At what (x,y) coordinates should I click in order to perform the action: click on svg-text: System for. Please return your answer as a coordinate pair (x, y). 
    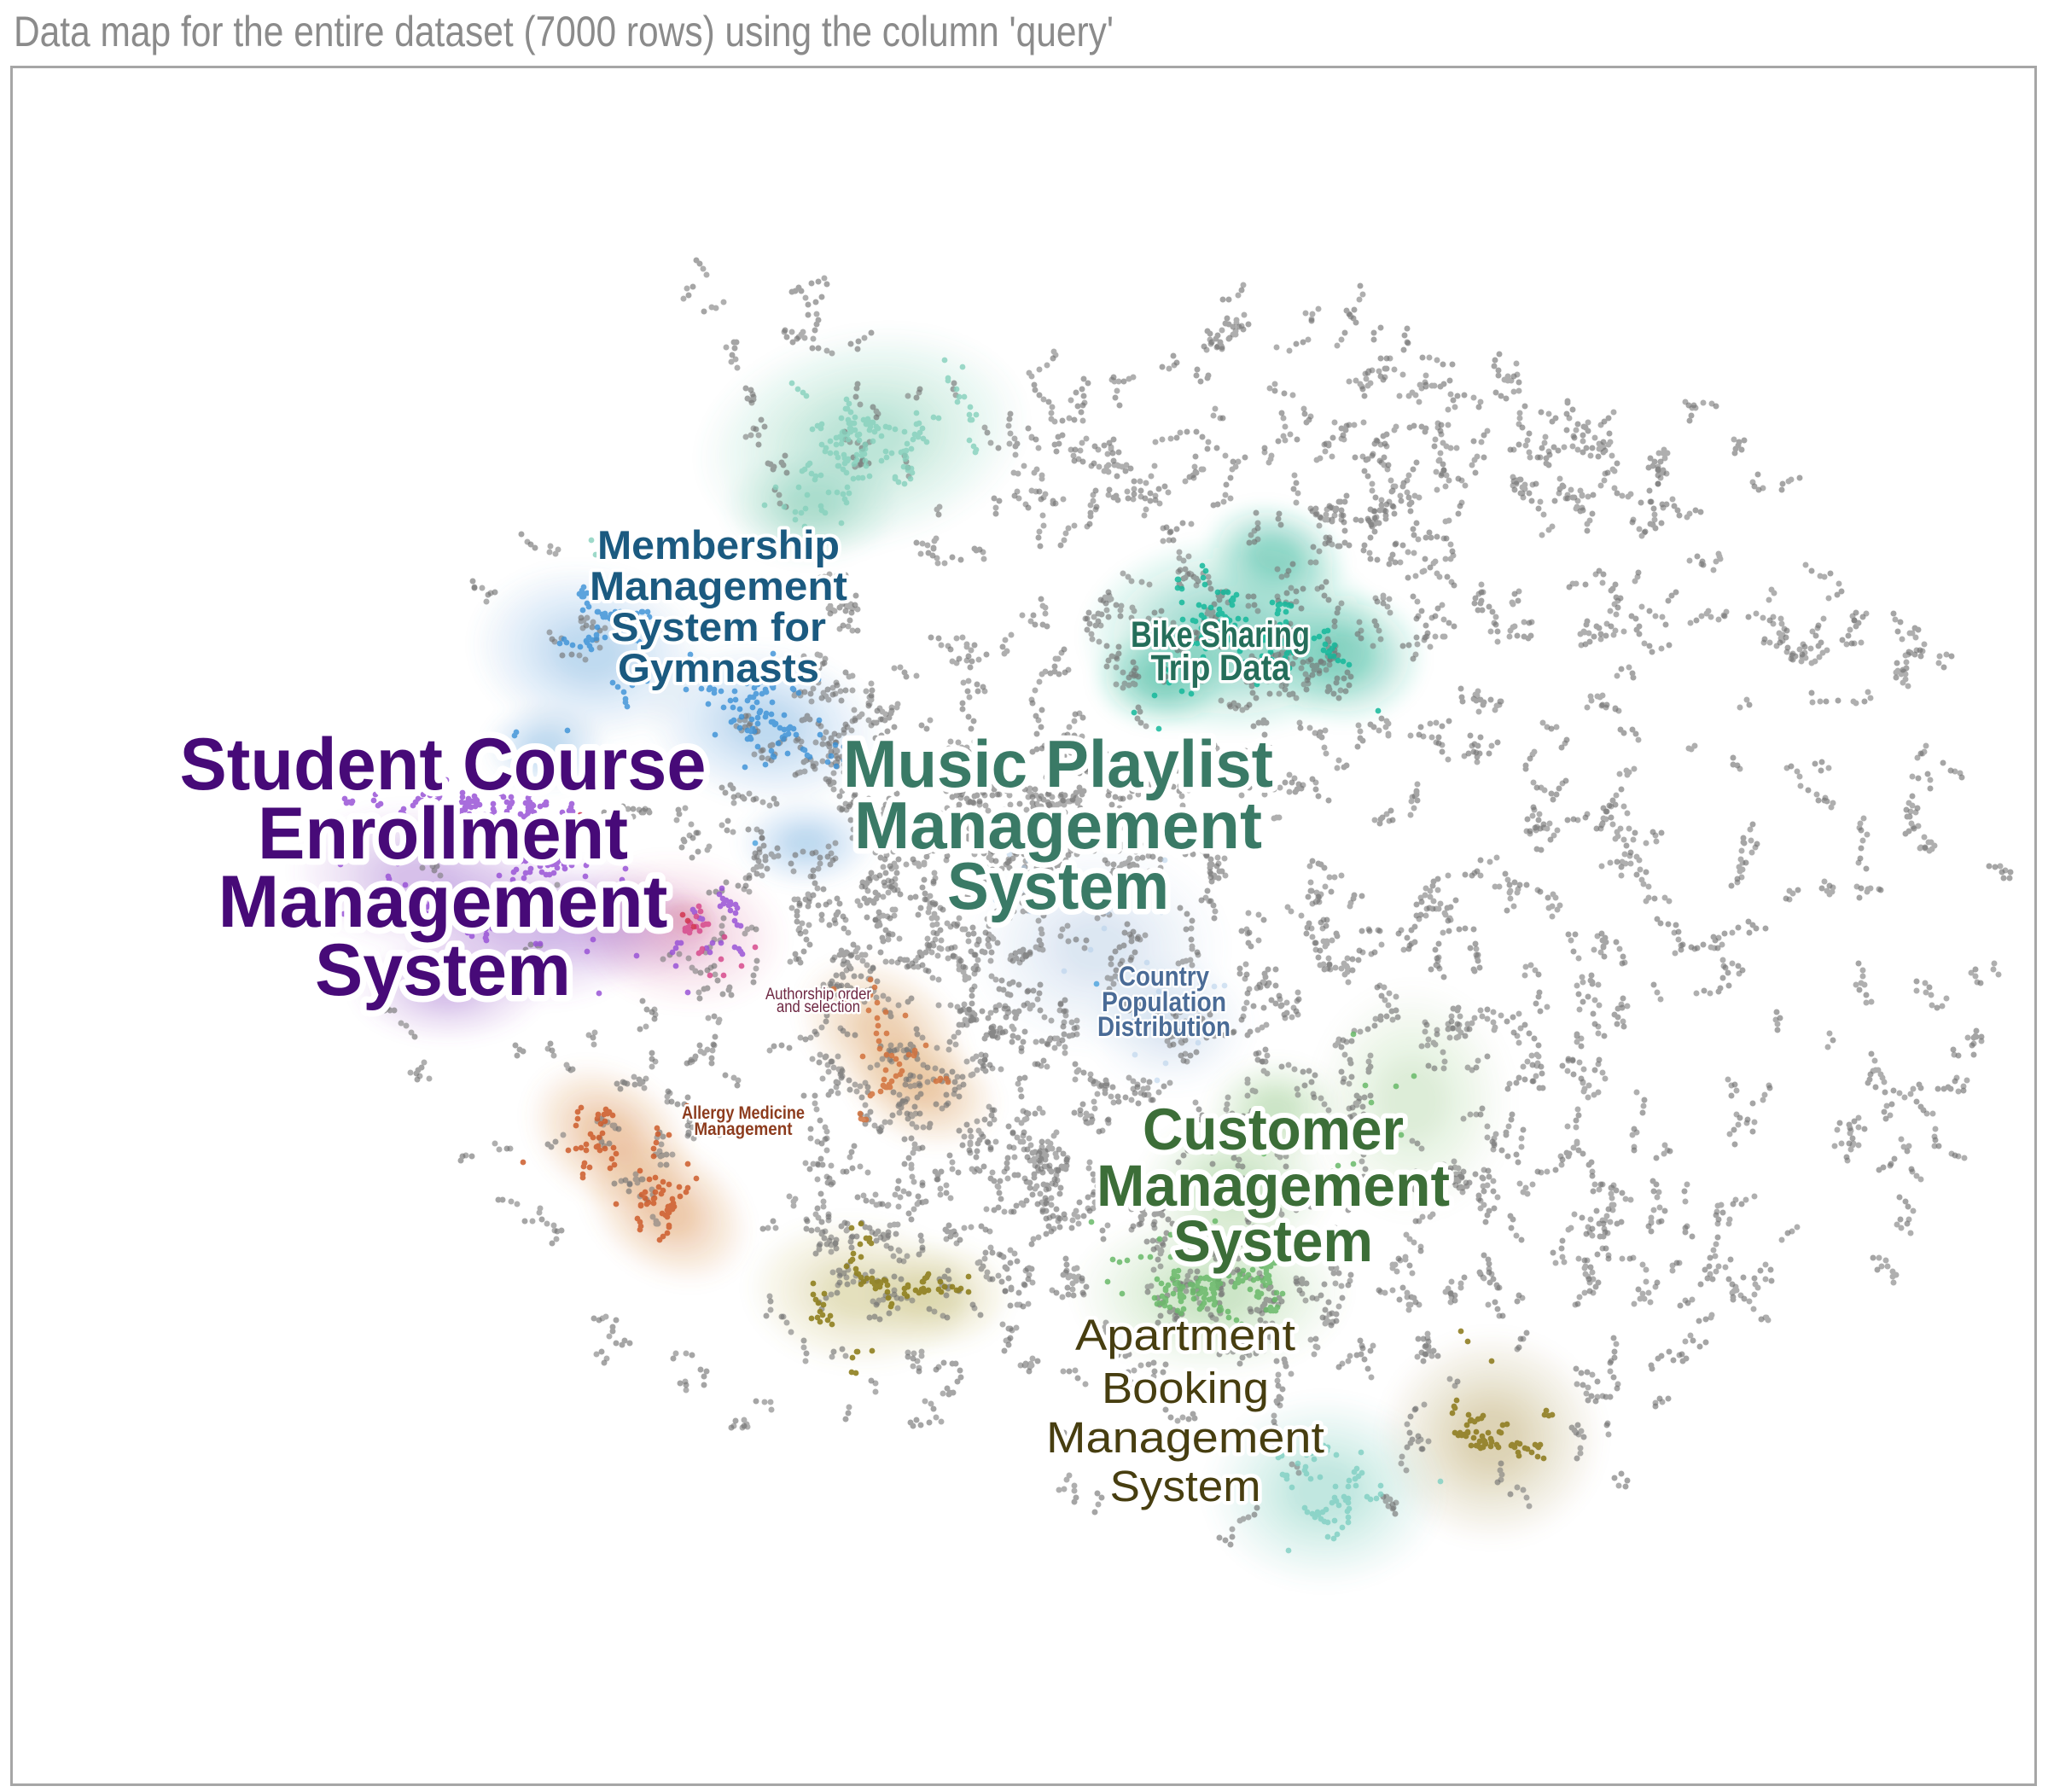
    Looking at the image, I should click on (718, 626).